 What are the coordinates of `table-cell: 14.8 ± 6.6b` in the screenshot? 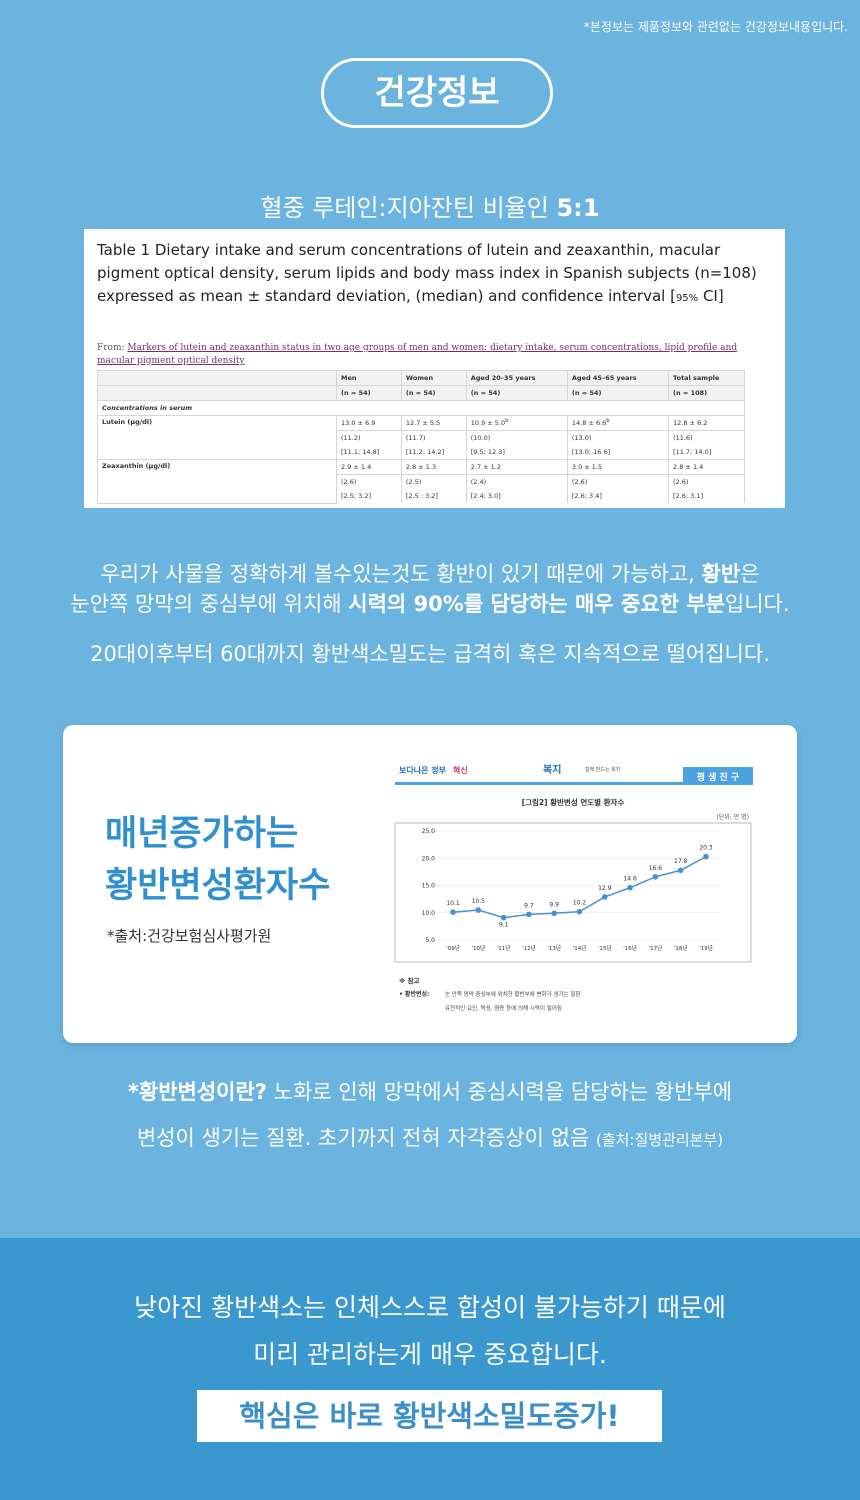 It's located at (618, 423).